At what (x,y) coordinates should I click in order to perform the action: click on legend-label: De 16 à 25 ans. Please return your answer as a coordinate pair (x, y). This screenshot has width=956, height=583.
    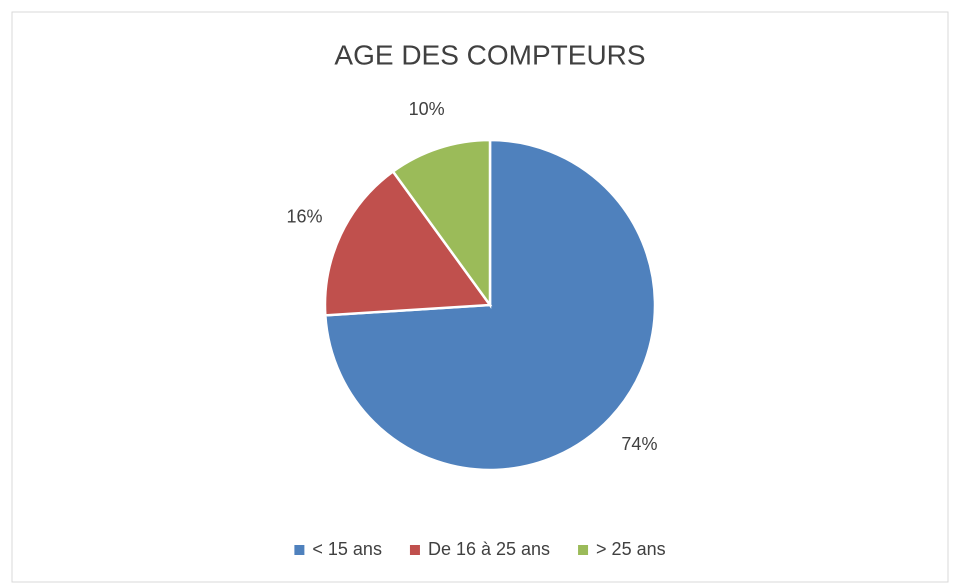
    Looking at the image, I should click on (489, 549).